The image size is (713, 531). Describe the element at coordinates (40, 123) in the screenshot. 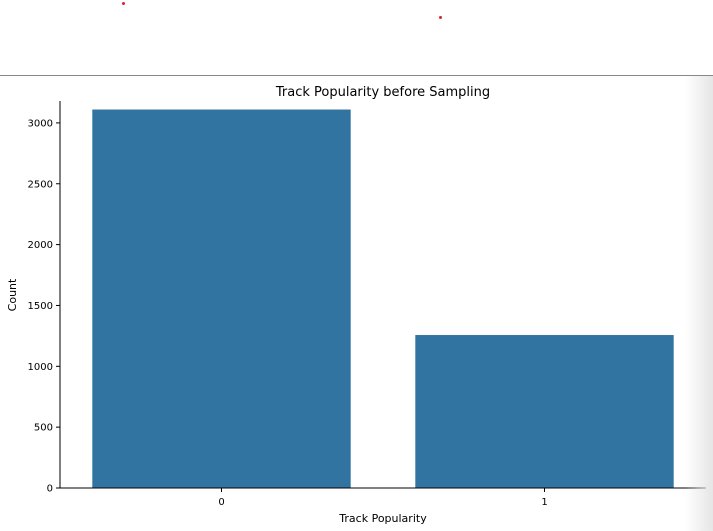

I see `y-tick-label: 3000` at that location.